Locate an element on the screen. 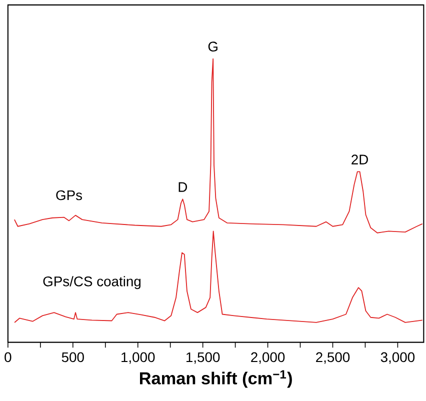 The image size is (426, 401). x-tick-label: 1,500 is located at coordinates (203, 358).